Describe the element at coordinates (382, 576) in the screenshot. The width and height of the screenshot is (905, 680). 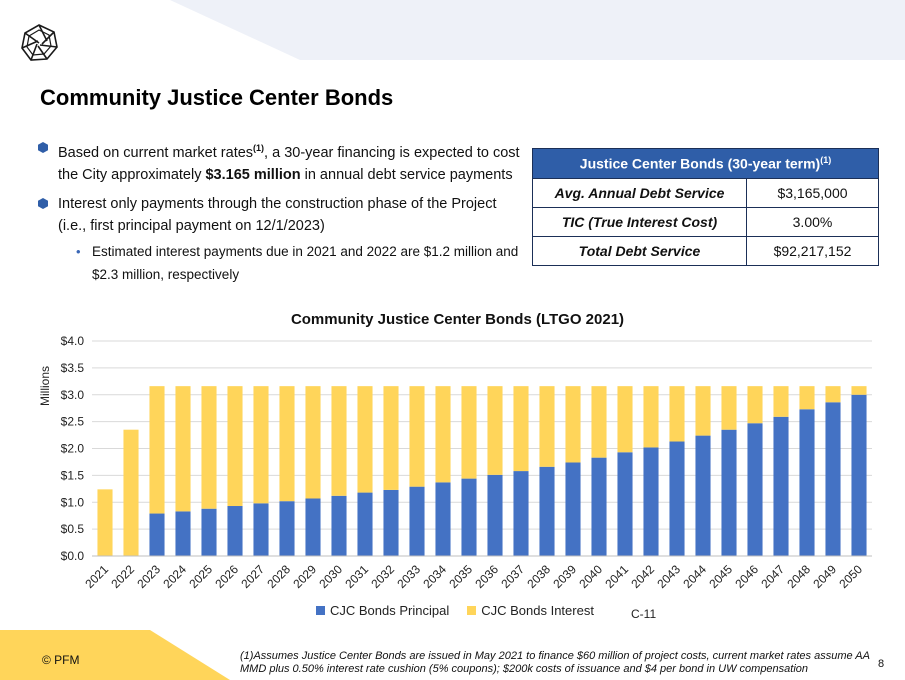
I see `x-tick-label: 2032` at that location.